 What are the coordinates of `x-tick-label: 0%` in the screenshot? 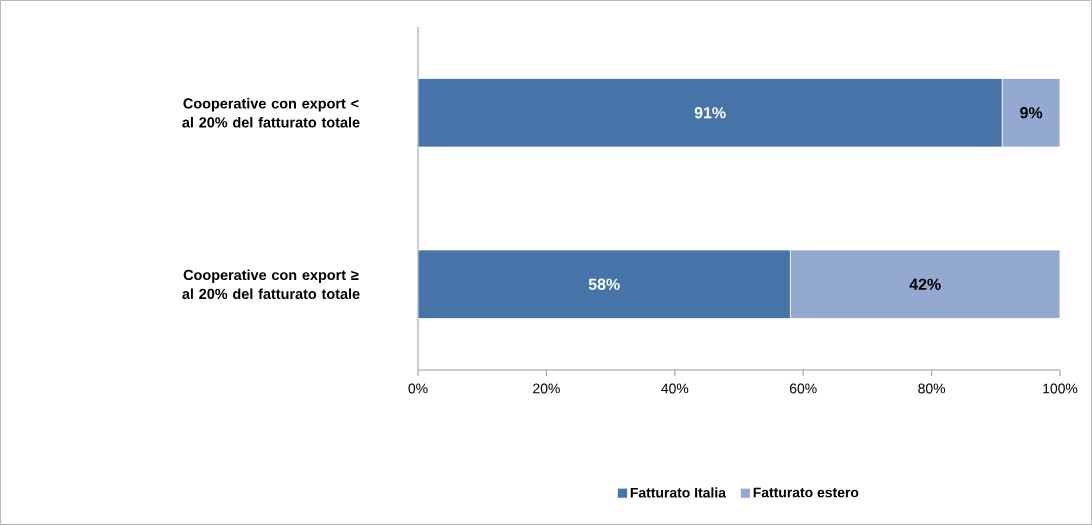 It's located at (418, 388).